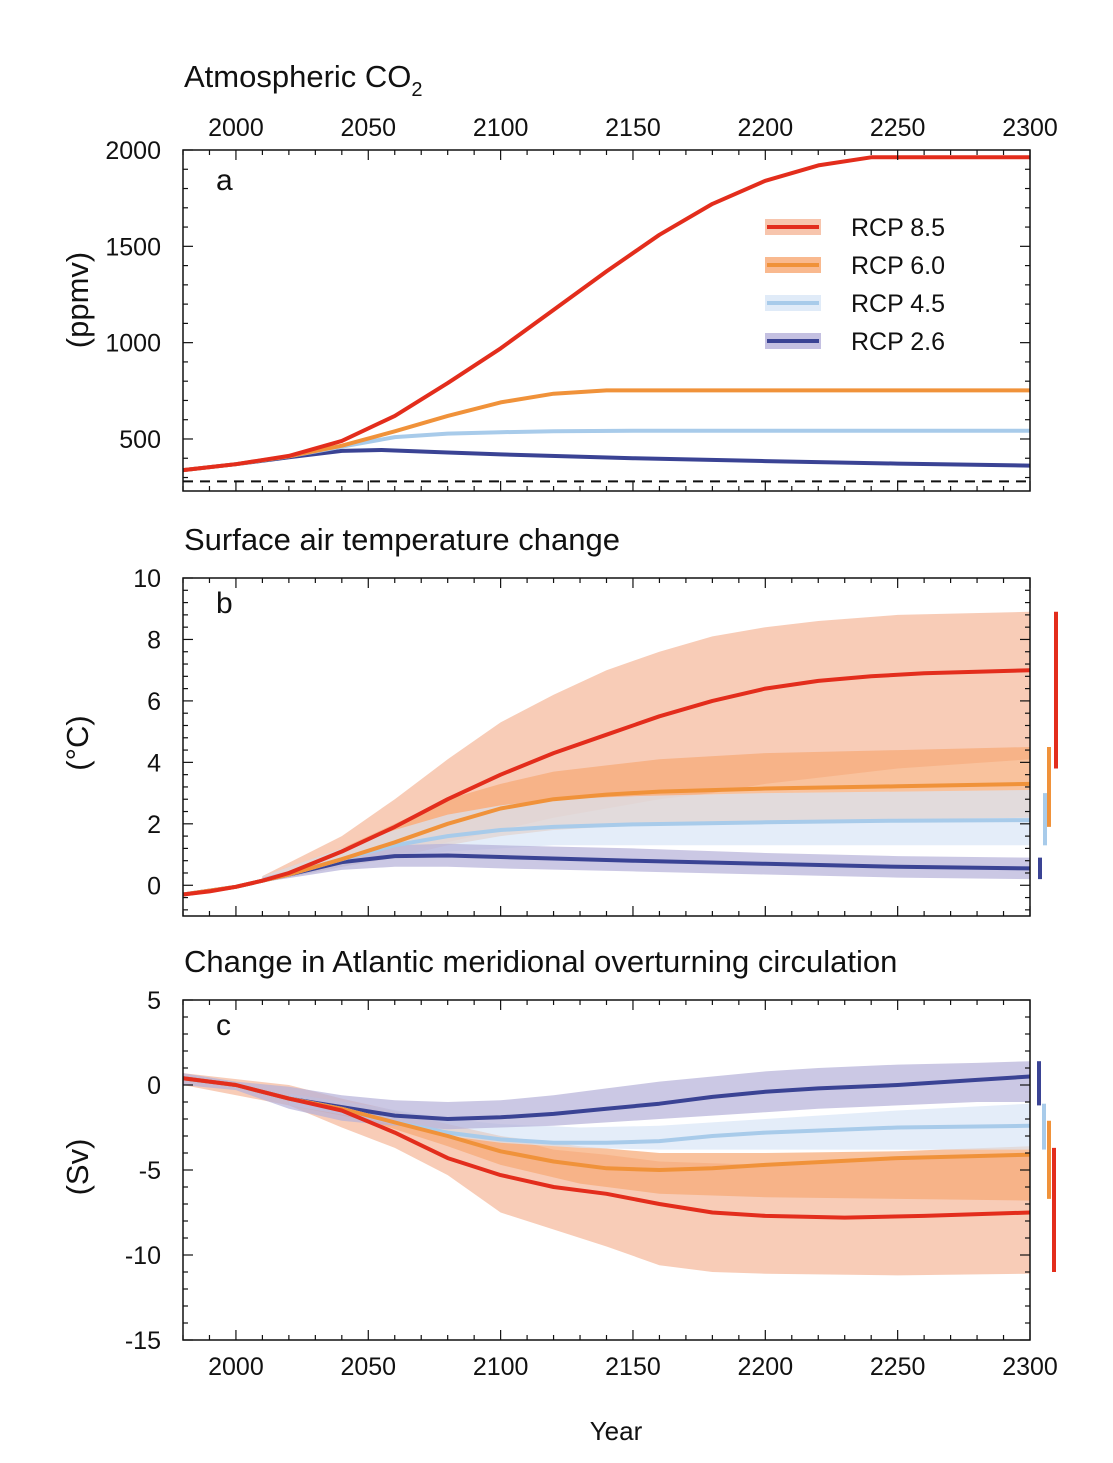 This screenshot has height=1463, width=1113. I want to click on panel-b-y-tick-label: 6, so click(154, 702).